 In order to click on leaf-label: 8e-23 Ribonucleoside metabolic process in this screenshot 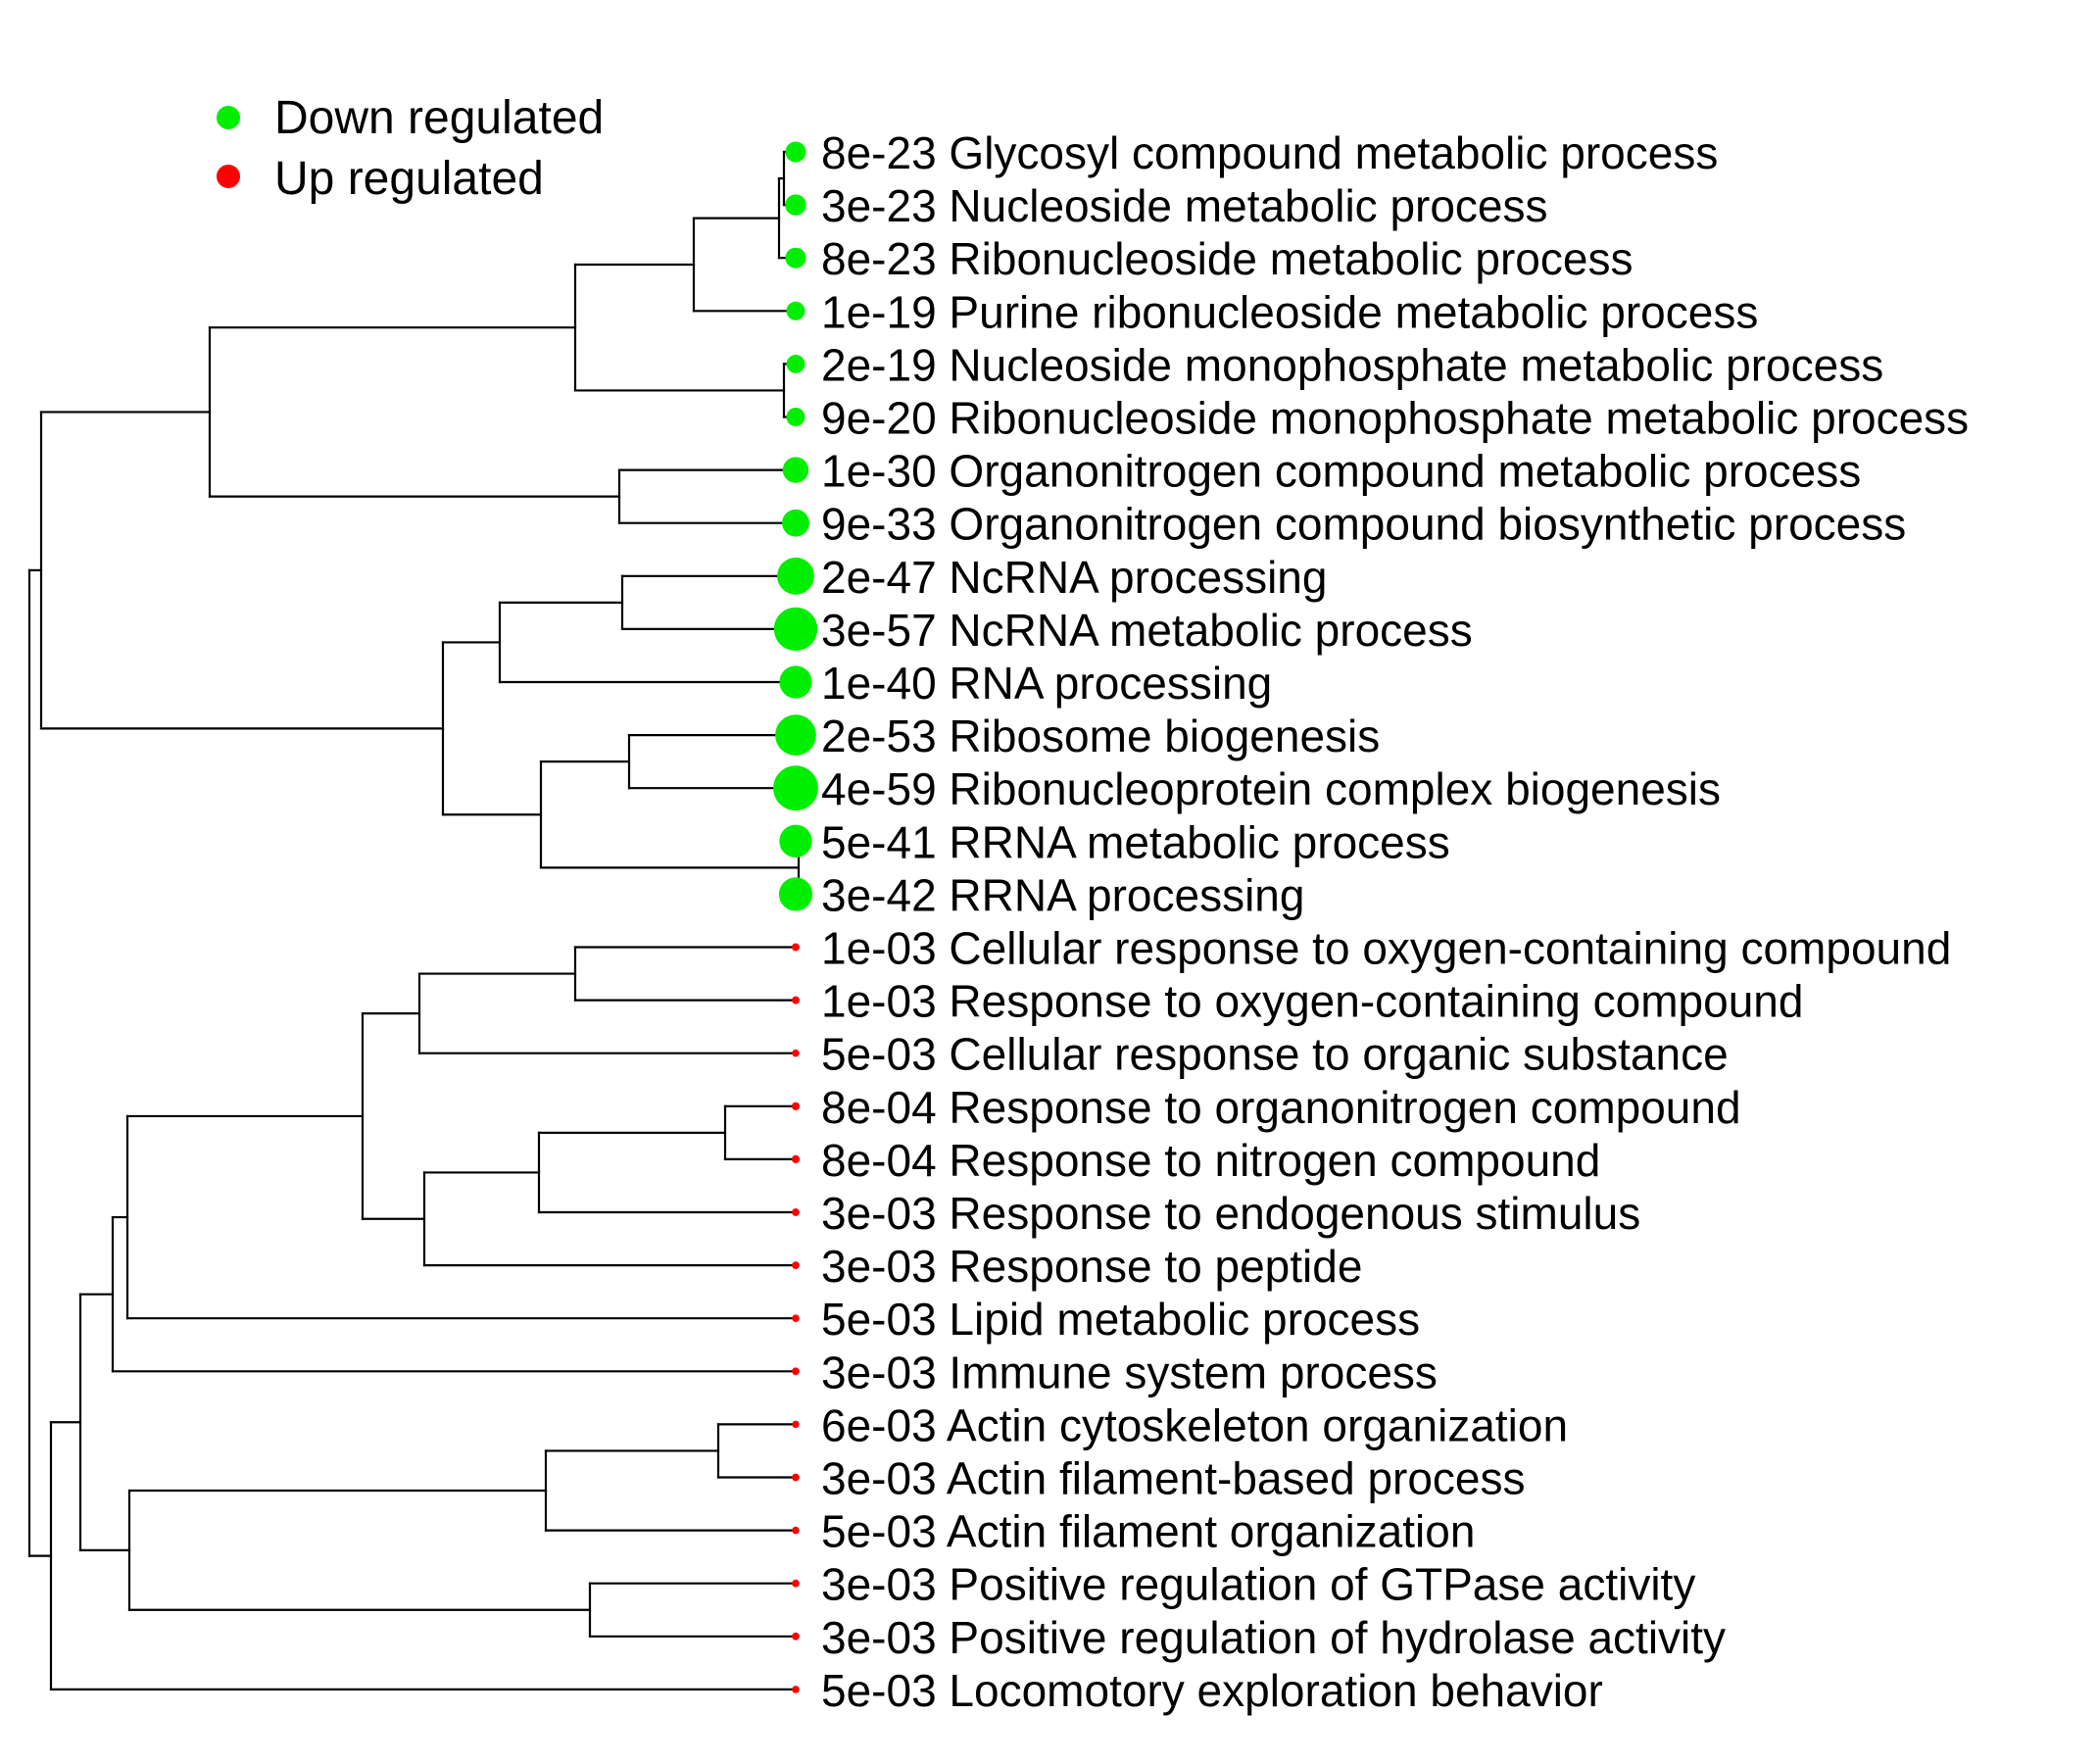, I will do `click(1227, 258)`.